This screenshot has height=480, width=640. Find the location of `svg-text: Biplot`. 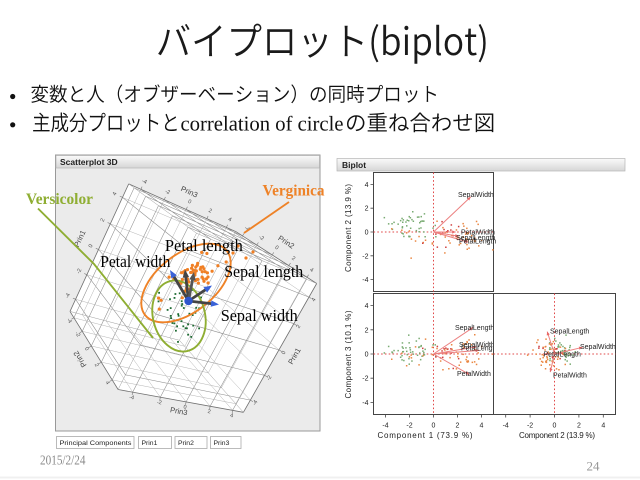

svg-text: Biplot is located at coordinates (354, 165).